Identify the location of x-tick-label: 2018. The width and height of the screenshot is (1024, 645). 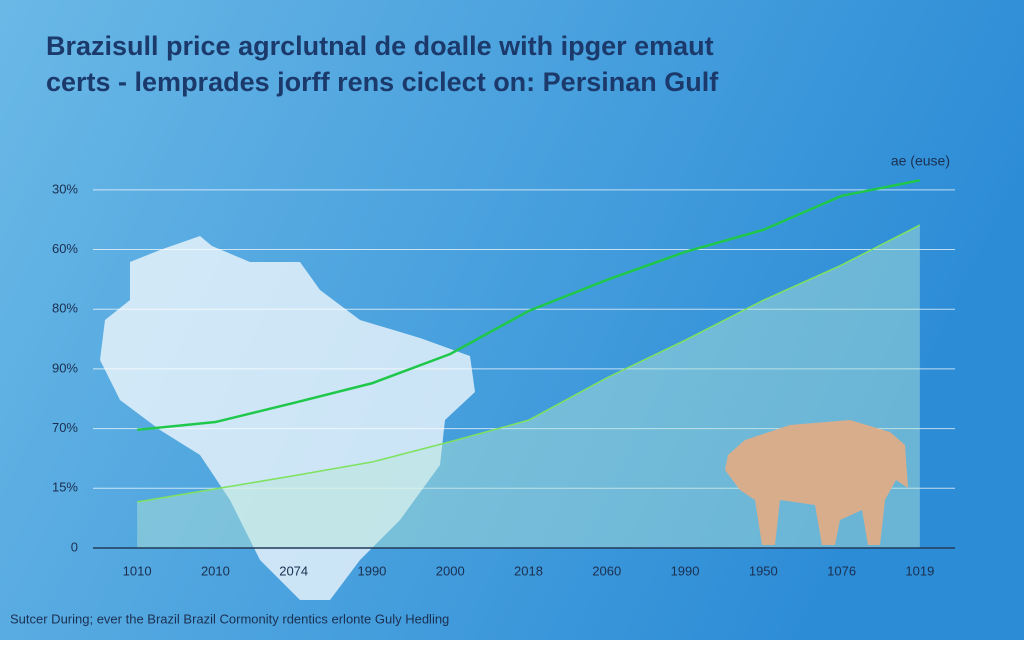
(528, 570).